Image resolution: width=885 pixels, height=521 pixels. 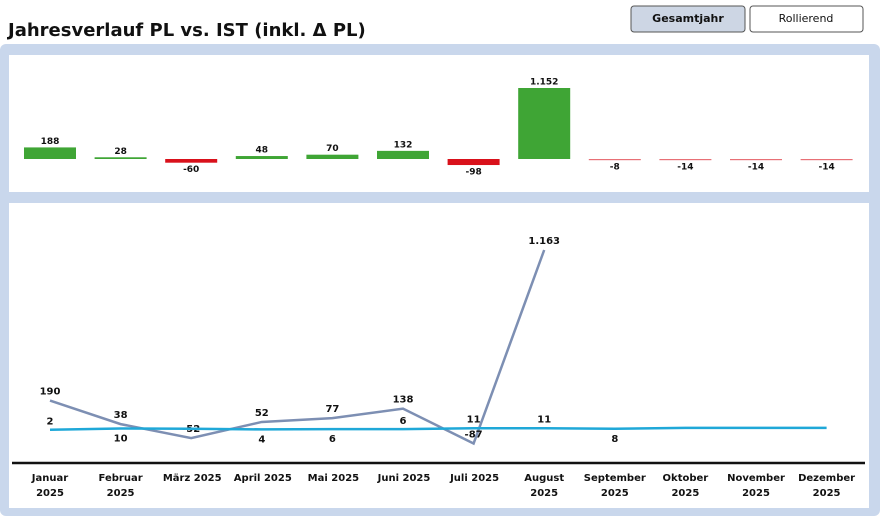 What do you see at coordinates (263, 478) in the screenshot?
I see `x-tick-label: April 2025` at bounding box center [263, 478].